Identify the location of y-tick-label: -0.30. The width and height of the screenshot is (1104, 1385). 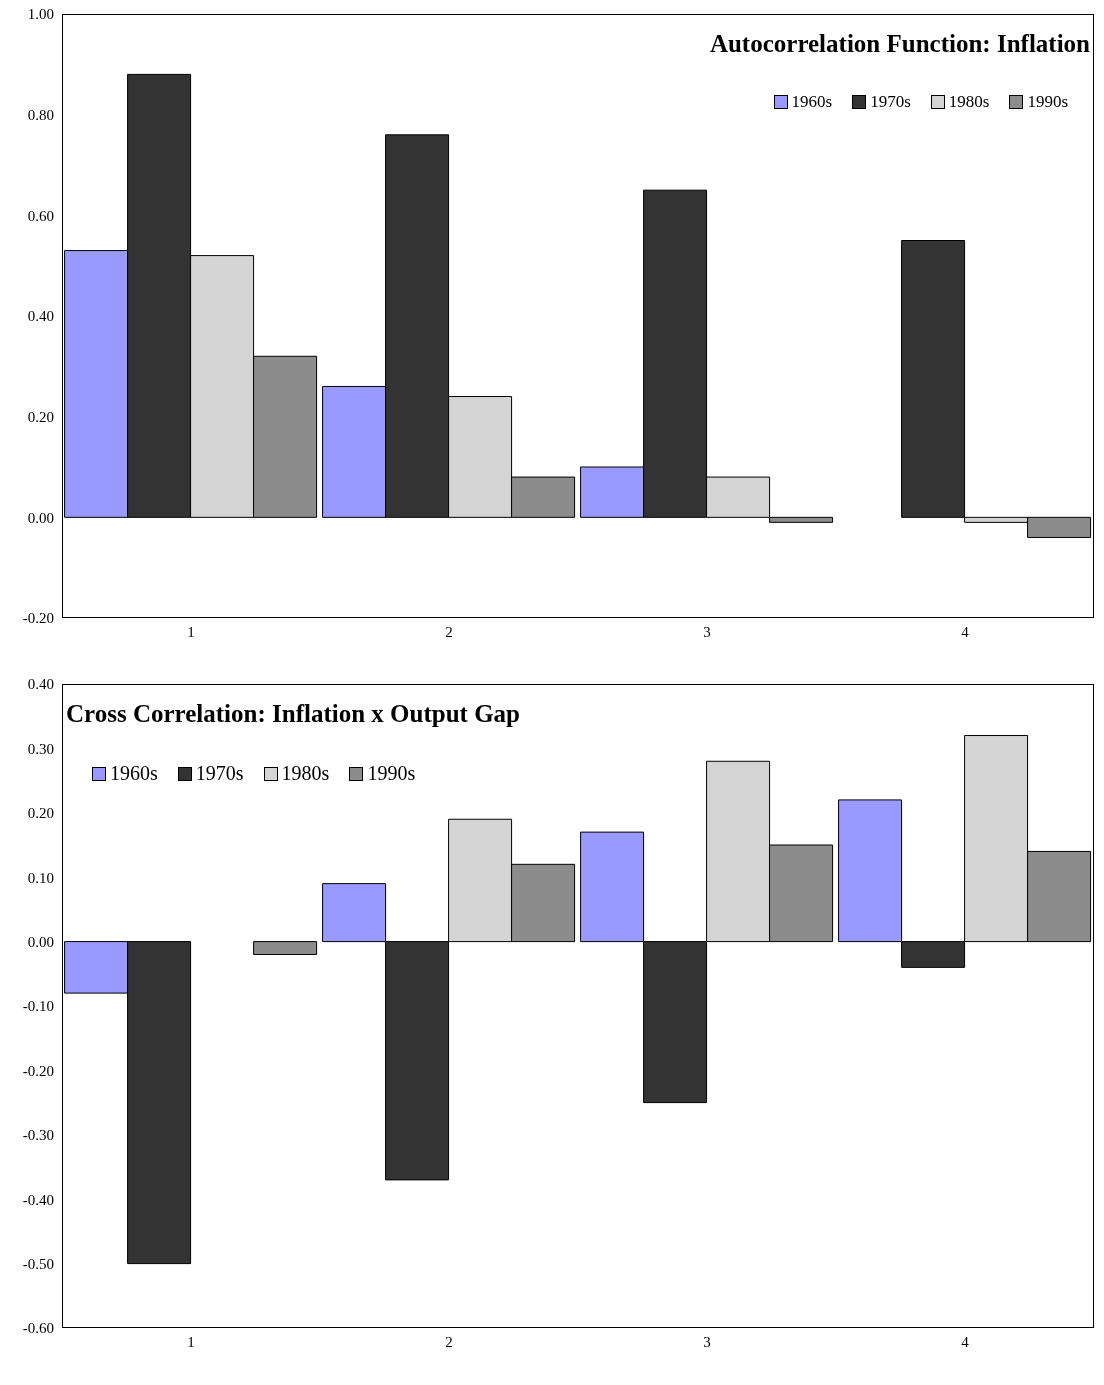
(38, 1135).